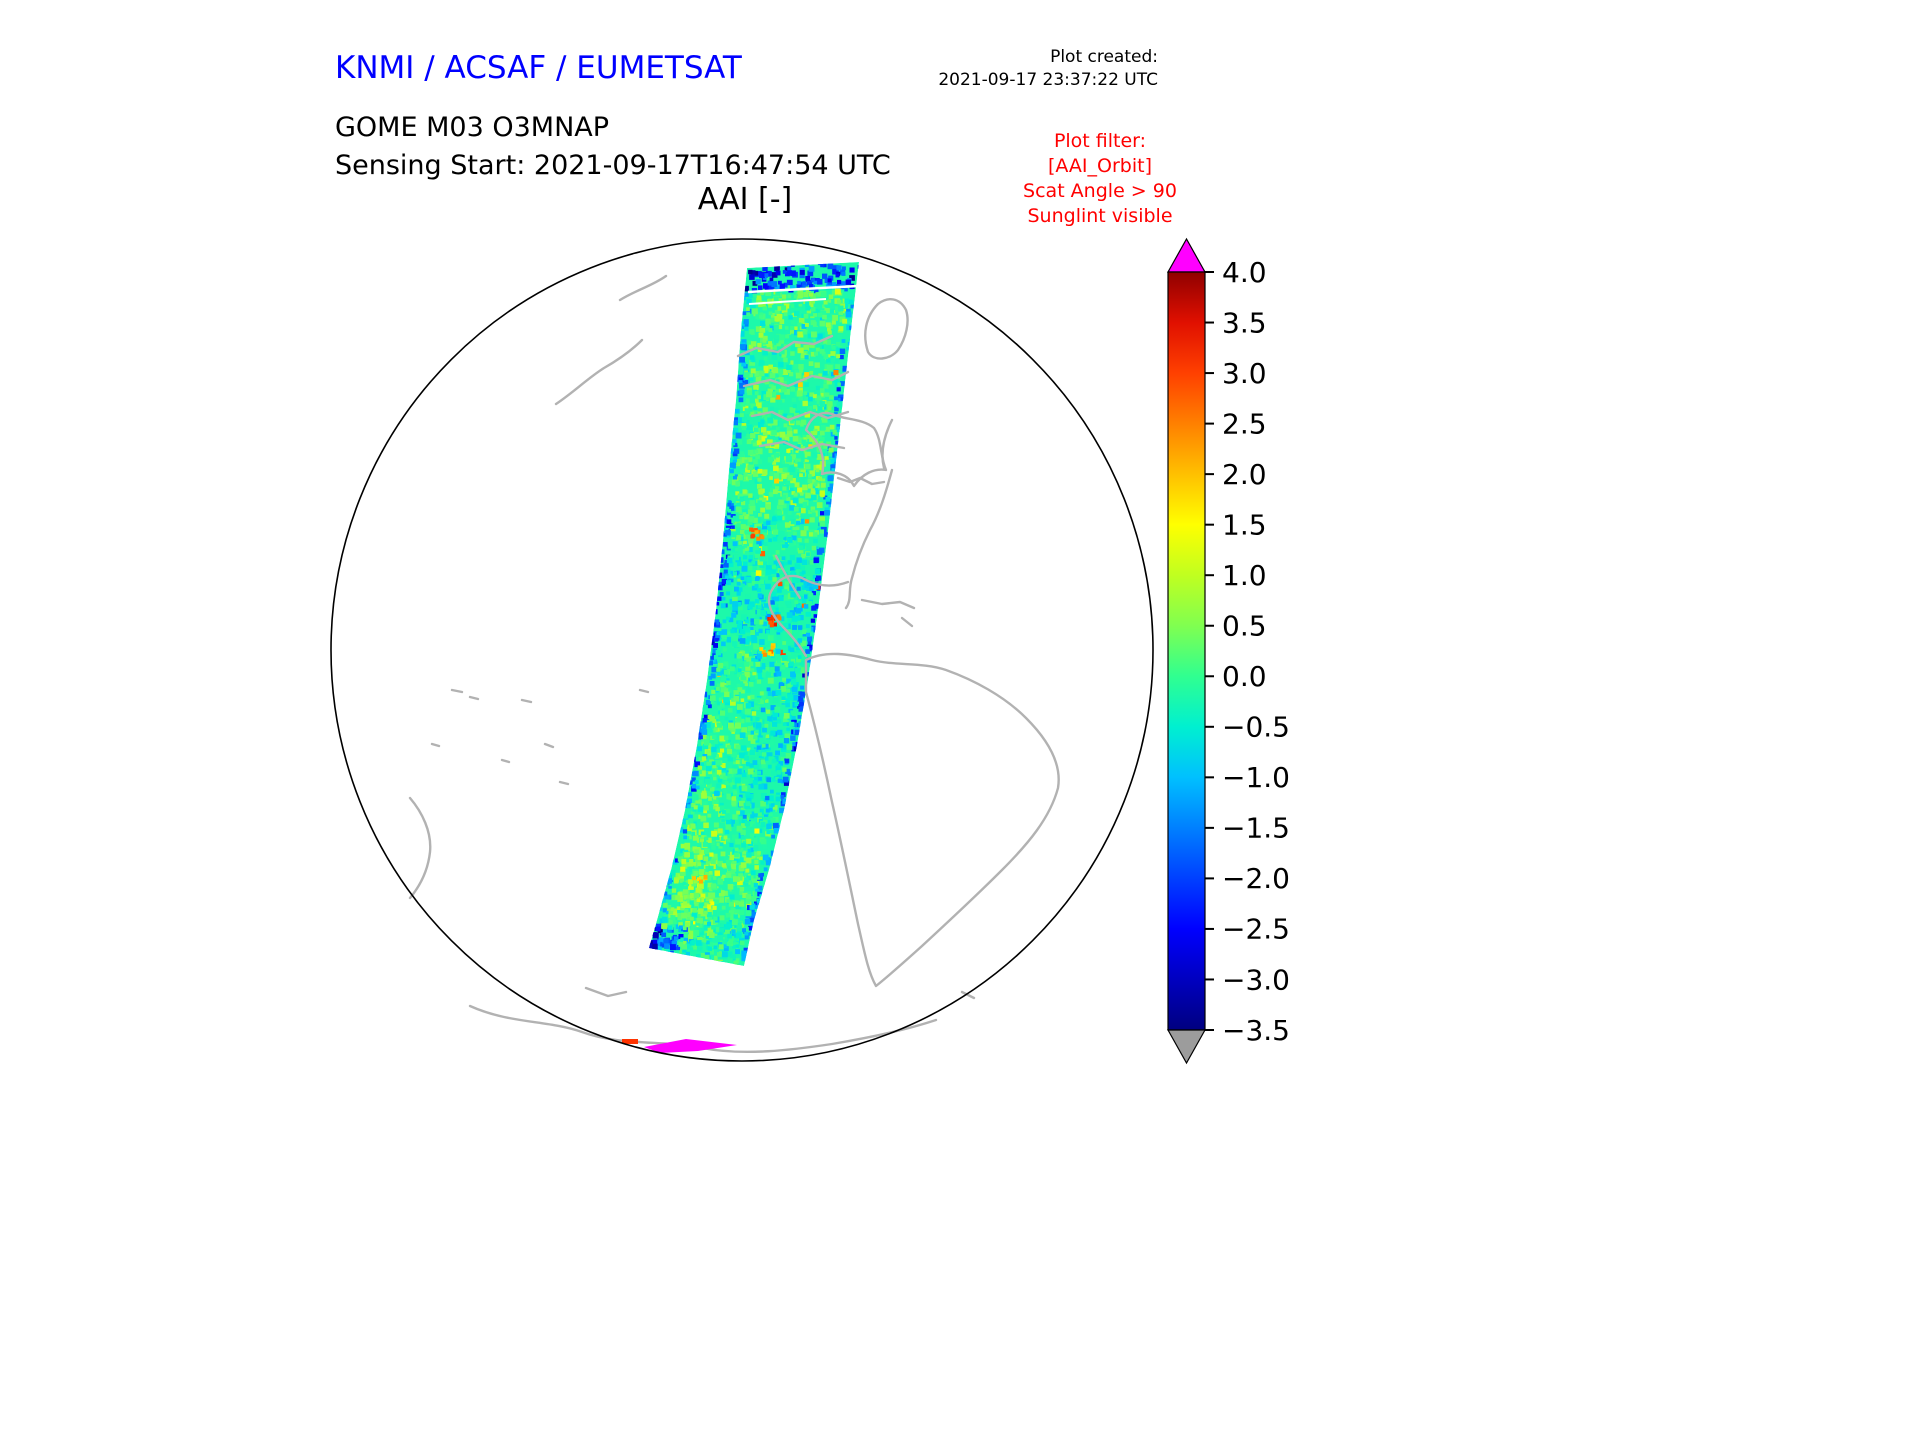 The height and width of the screenshot is (1440, 1920). Describe the element at coordinates (1244, 423) in the screenshot. I see `colorbar-tick-label: 2.5` at that location.